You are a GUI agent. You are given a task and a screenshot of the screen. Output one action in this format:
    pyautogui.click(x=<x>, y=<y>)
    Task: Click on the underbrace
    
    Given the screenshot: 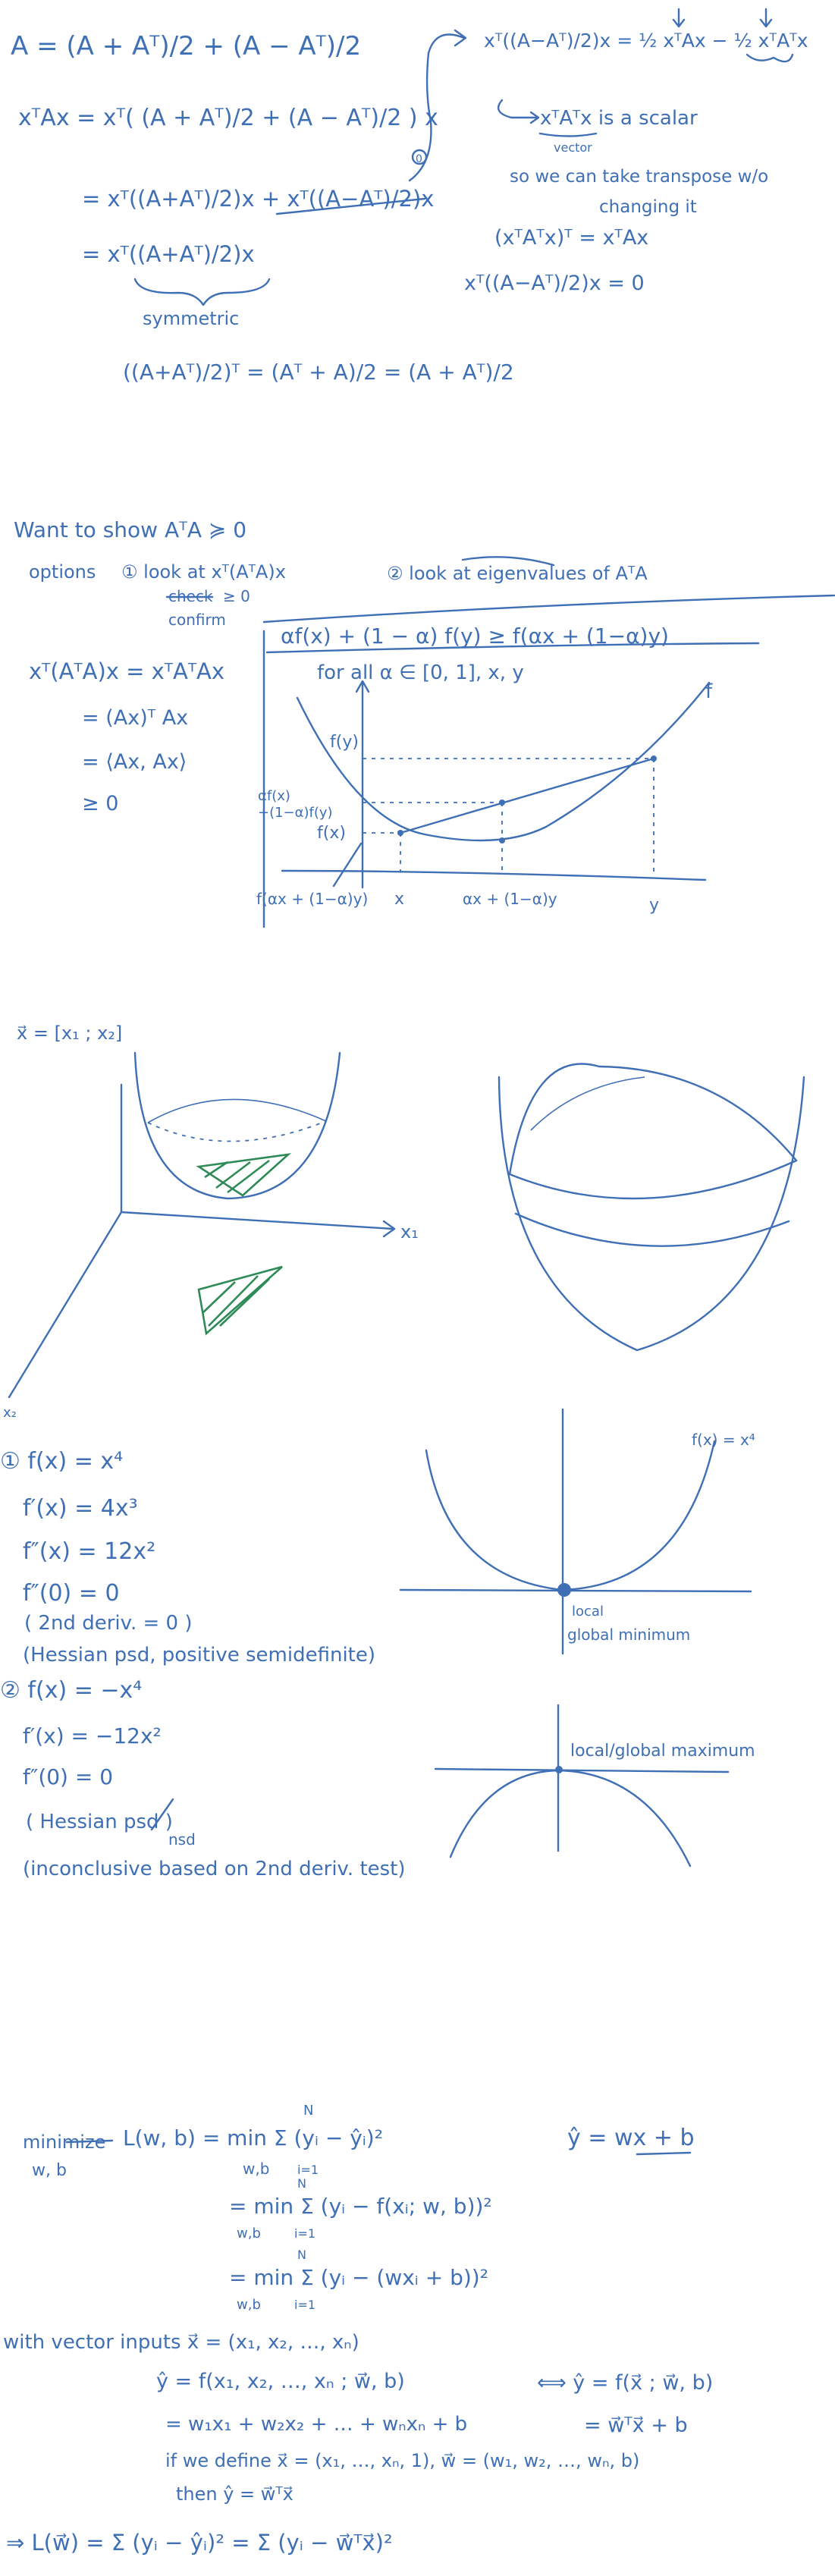 What is the action you would take?
    pyautogui.click(x=202, y=292)
    